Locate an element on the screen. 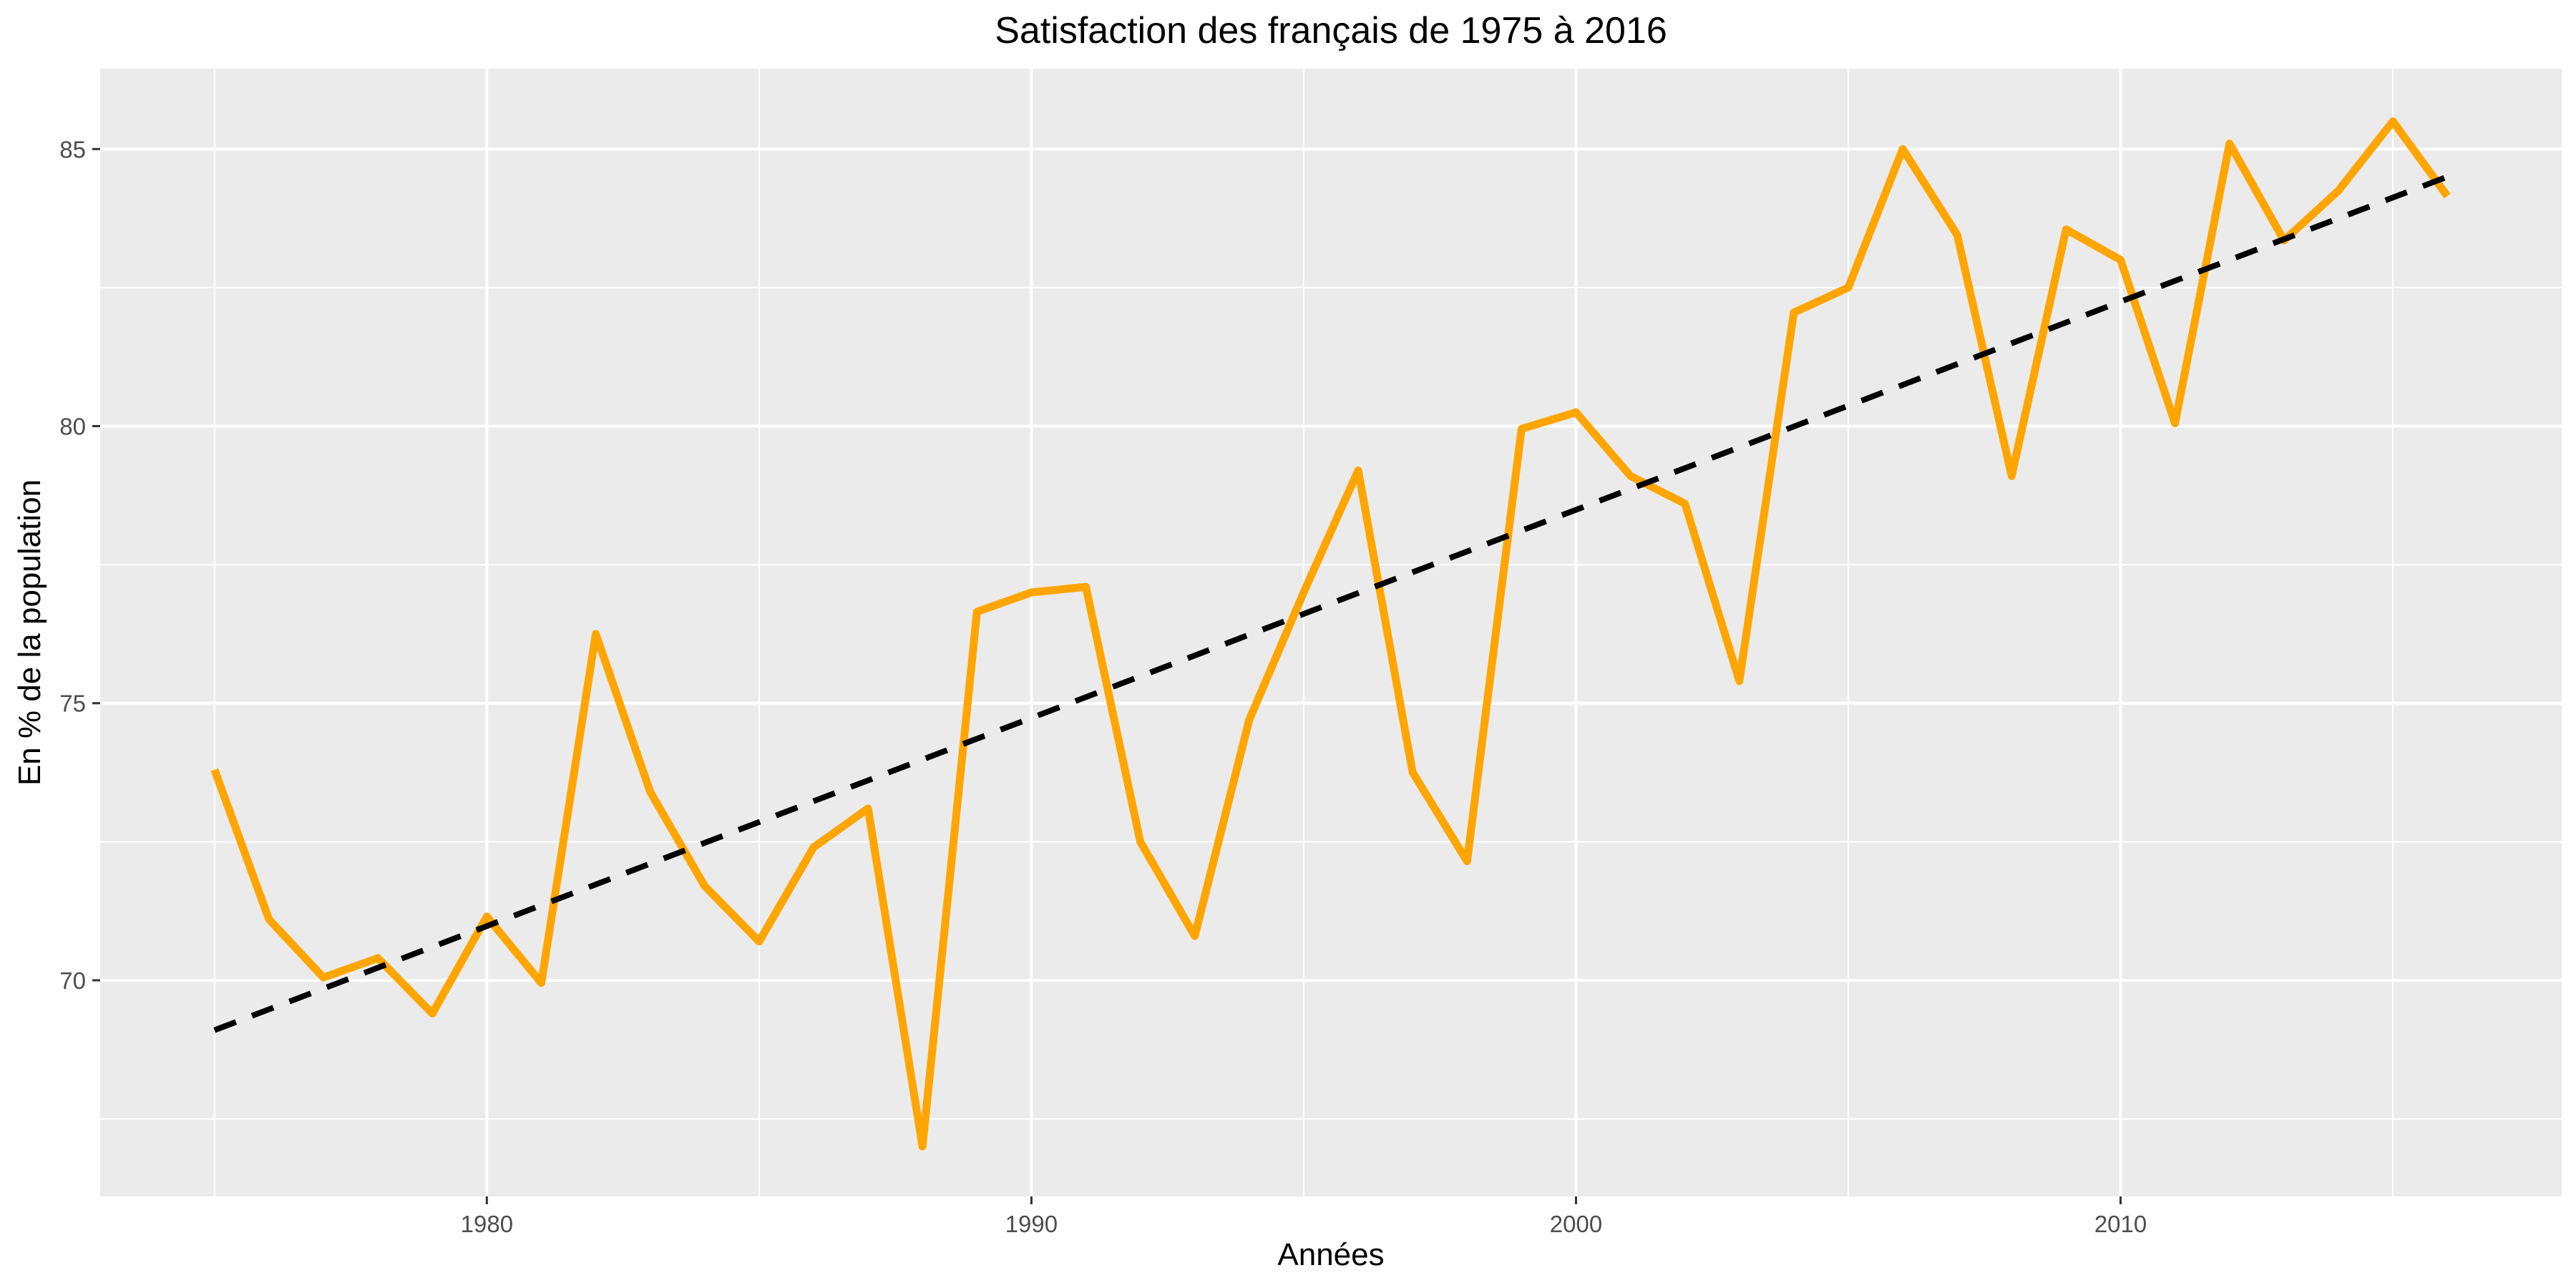  x-axis: 1980 1990 2000 2010 is located at coordinates (1304, 1216).